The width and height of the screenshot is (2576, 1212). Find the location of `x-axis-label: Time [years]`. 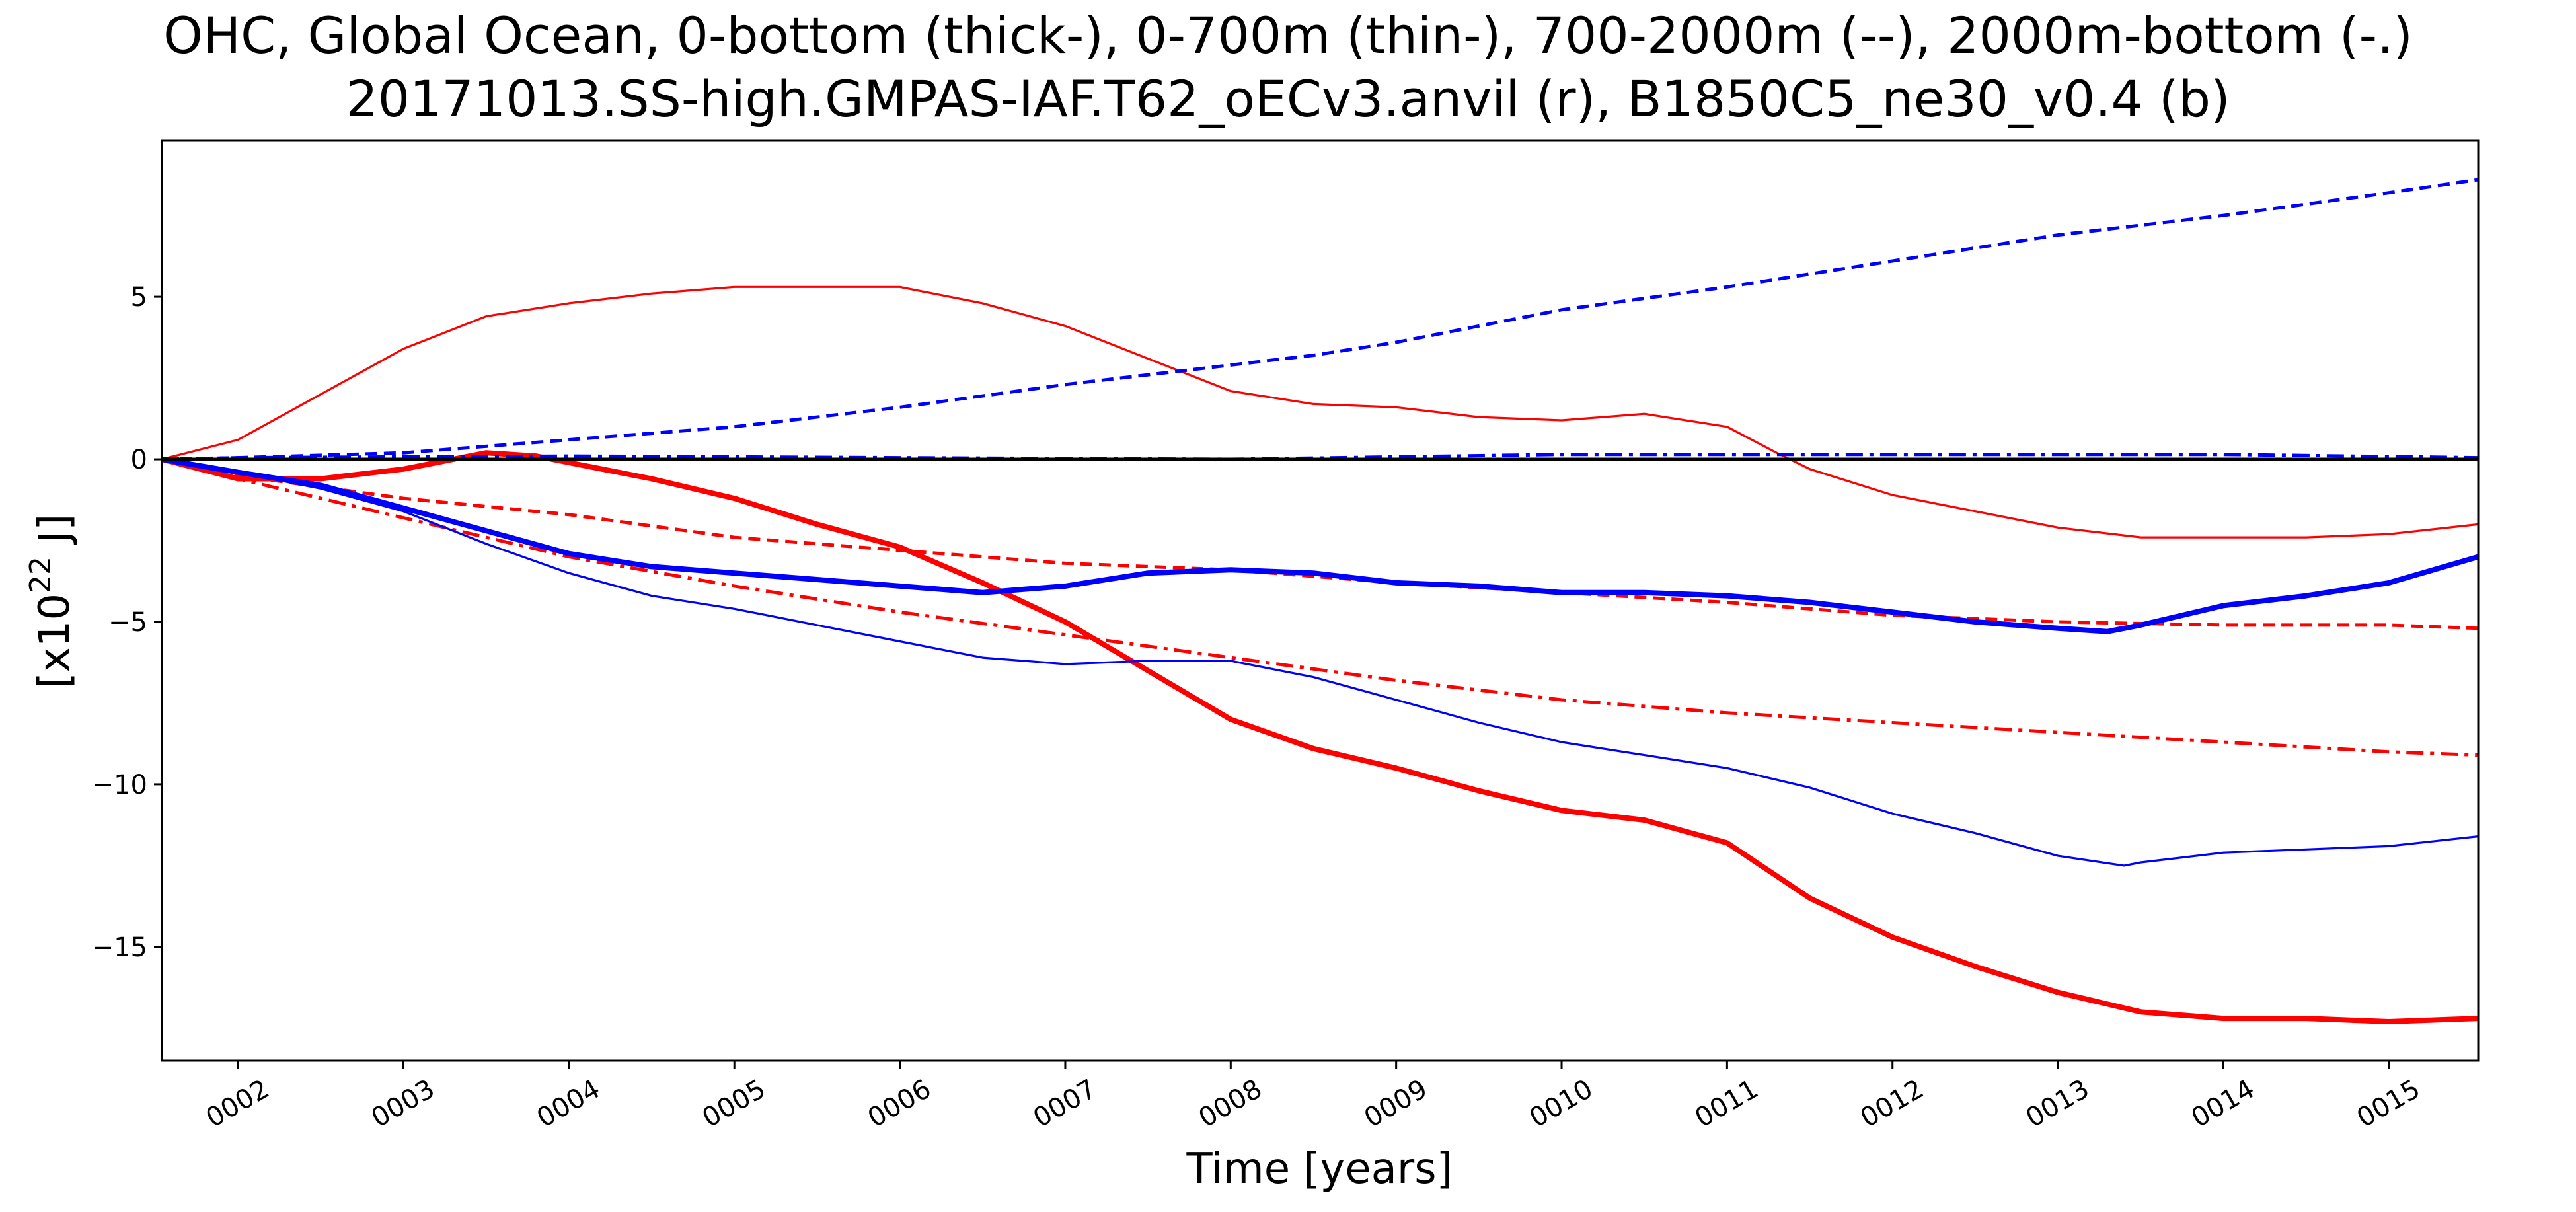

x-axis-label: Time [years] is located at coordinates (1319, 1169).